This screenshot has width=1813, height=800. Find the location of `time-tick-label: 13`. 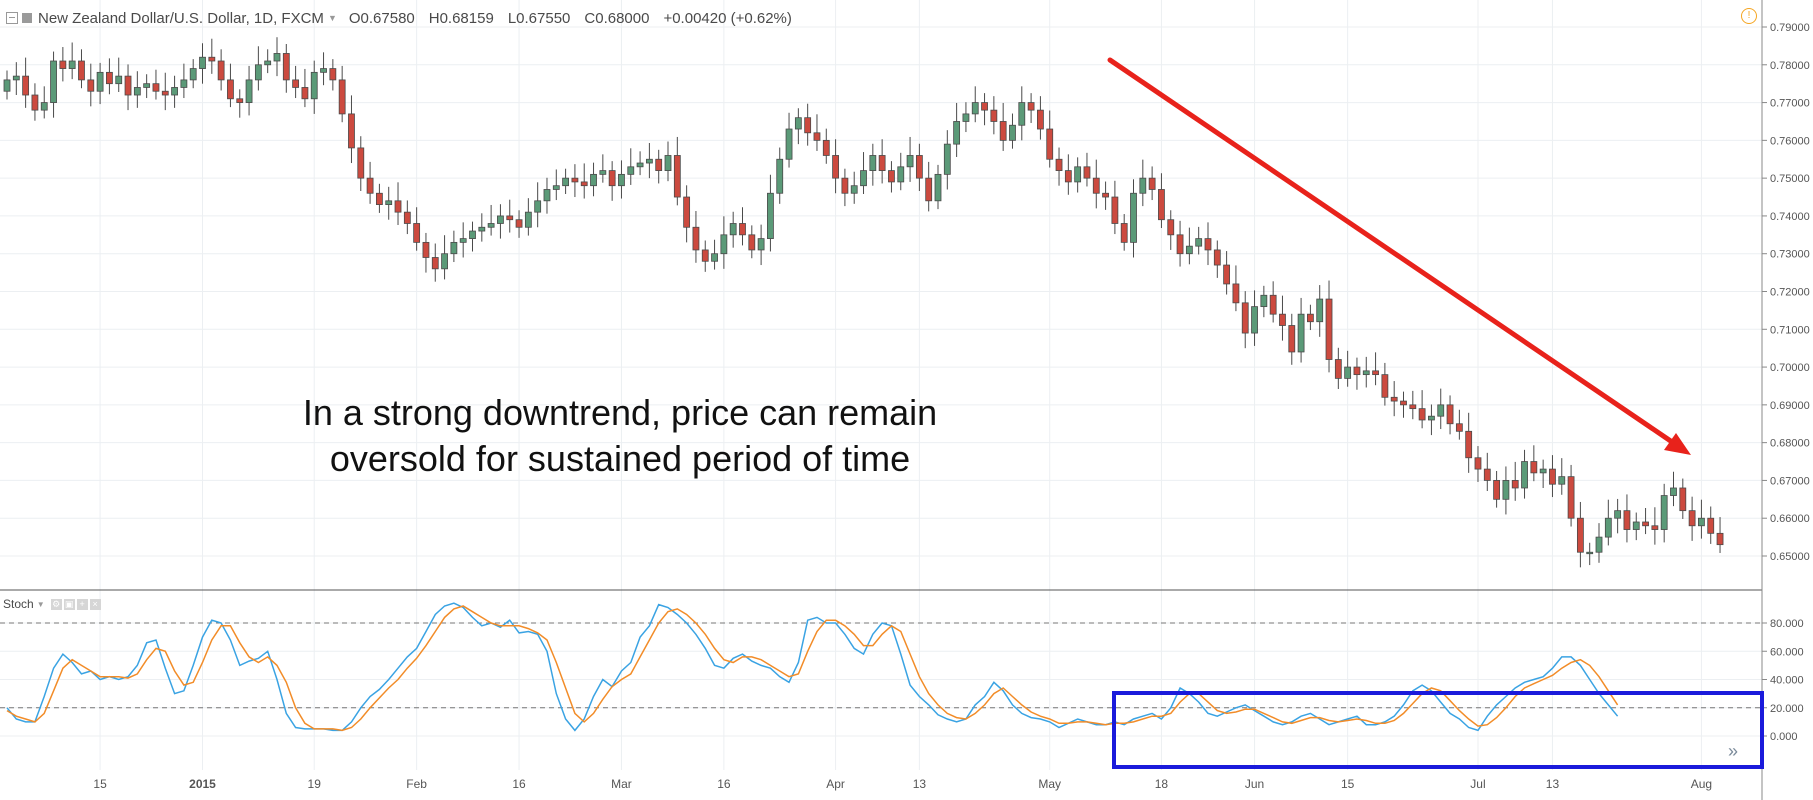

time-tick-label: 13 is located at coordinates (1553, 784).